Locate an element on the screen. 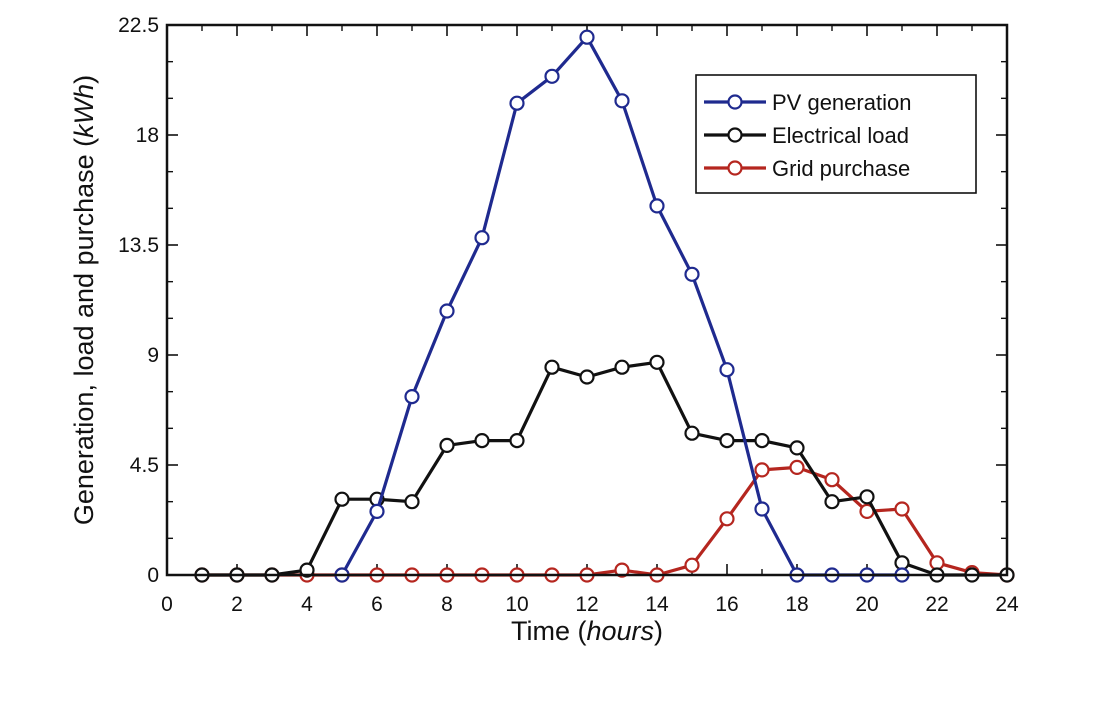 This screenshot has width=1107, height=716. y-tick-label: 4.5 is located at coordinates (144, 465).